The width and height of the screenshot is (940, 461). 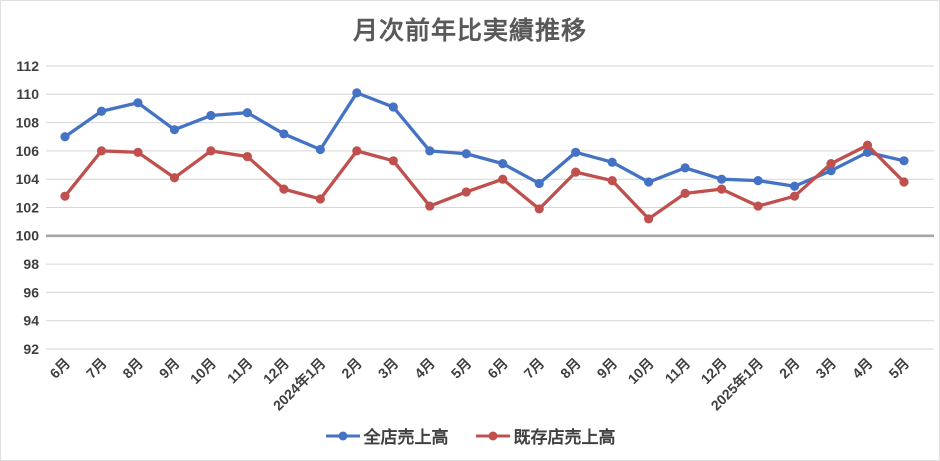 What do you see at coordinates (28, 123) in the screenshot?
I see `y-axis-tick-label: 108` at bounding box center [28, 123].